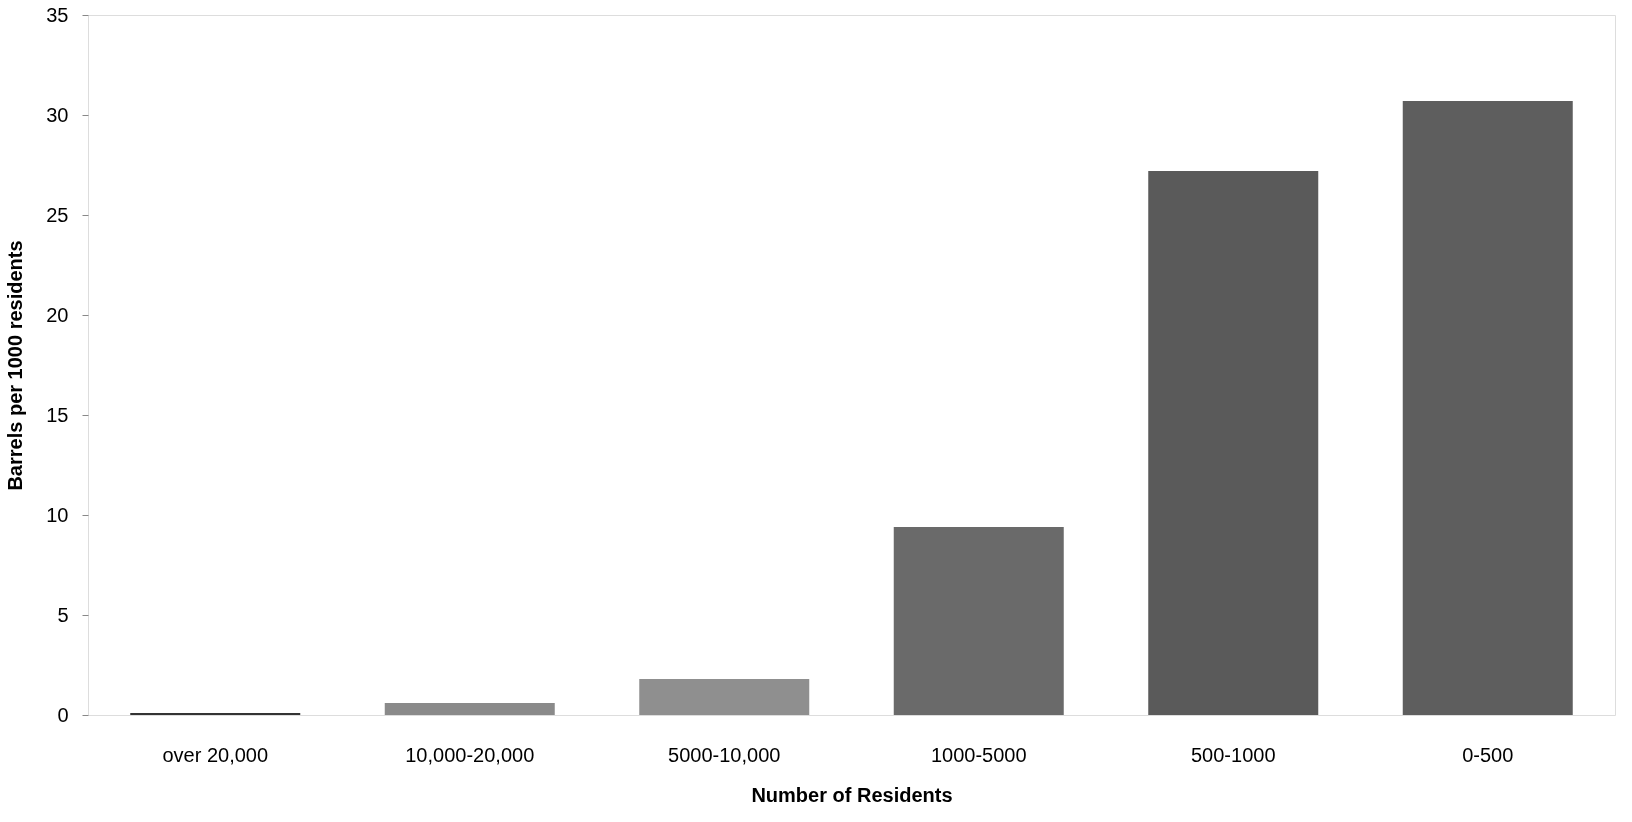  Describe the element at coordinates (978, 754) in the screenshot. I see `x-tick-label: 1000-5000` at that location.